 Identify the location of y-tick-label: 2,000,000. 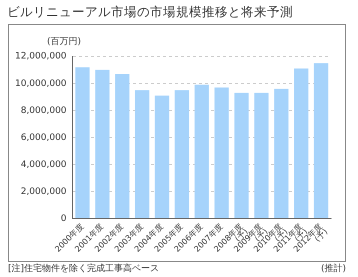
(43, 191).